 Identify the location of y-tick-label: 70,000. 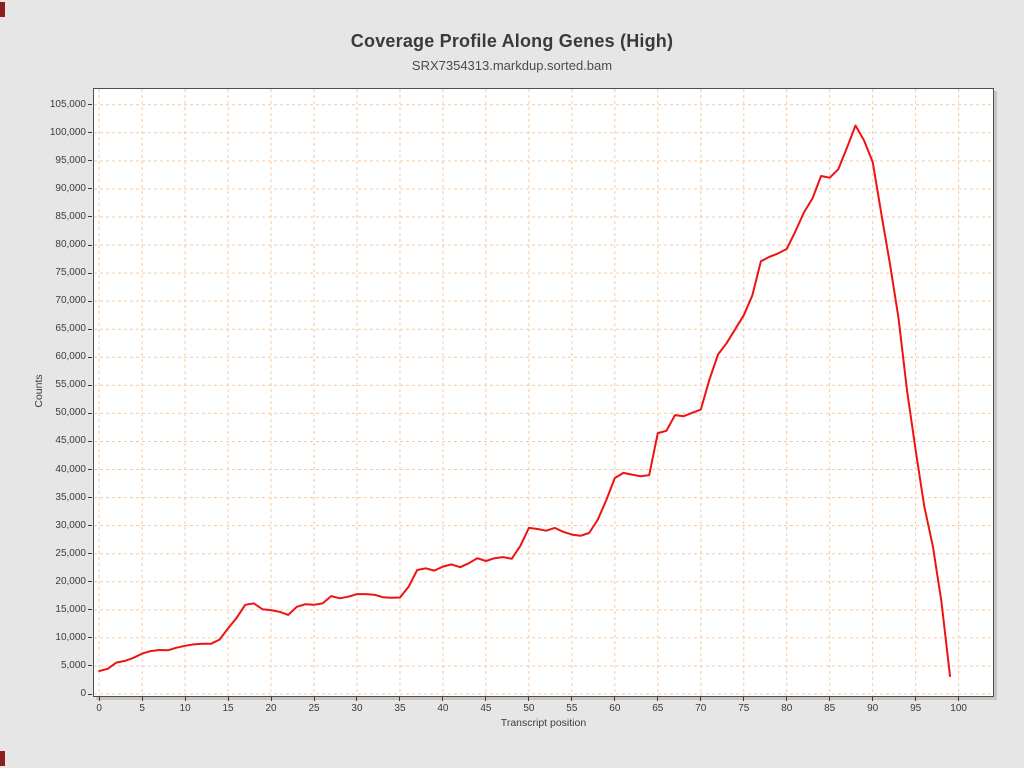
(70, 301).